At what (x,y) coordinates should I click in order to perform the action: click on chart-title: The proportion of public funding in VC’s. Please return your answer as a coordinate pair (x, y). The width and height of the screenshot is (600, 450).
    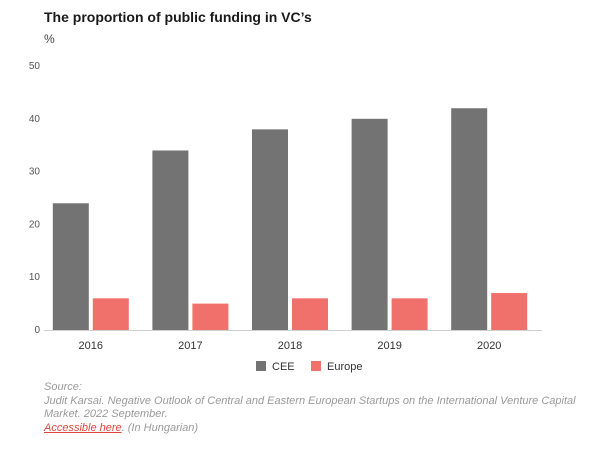
    Looking at the image, I should click on (178, 17).